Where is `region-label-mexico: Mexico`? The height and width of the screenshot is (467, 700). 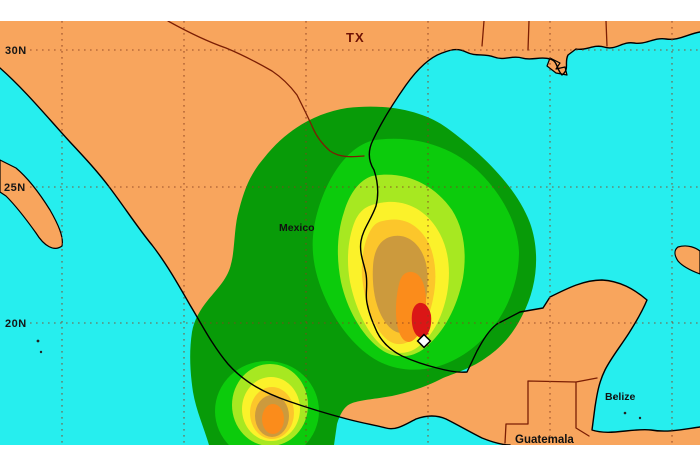
region-label-mexico: Mexico is located at coordinates (297, 228).